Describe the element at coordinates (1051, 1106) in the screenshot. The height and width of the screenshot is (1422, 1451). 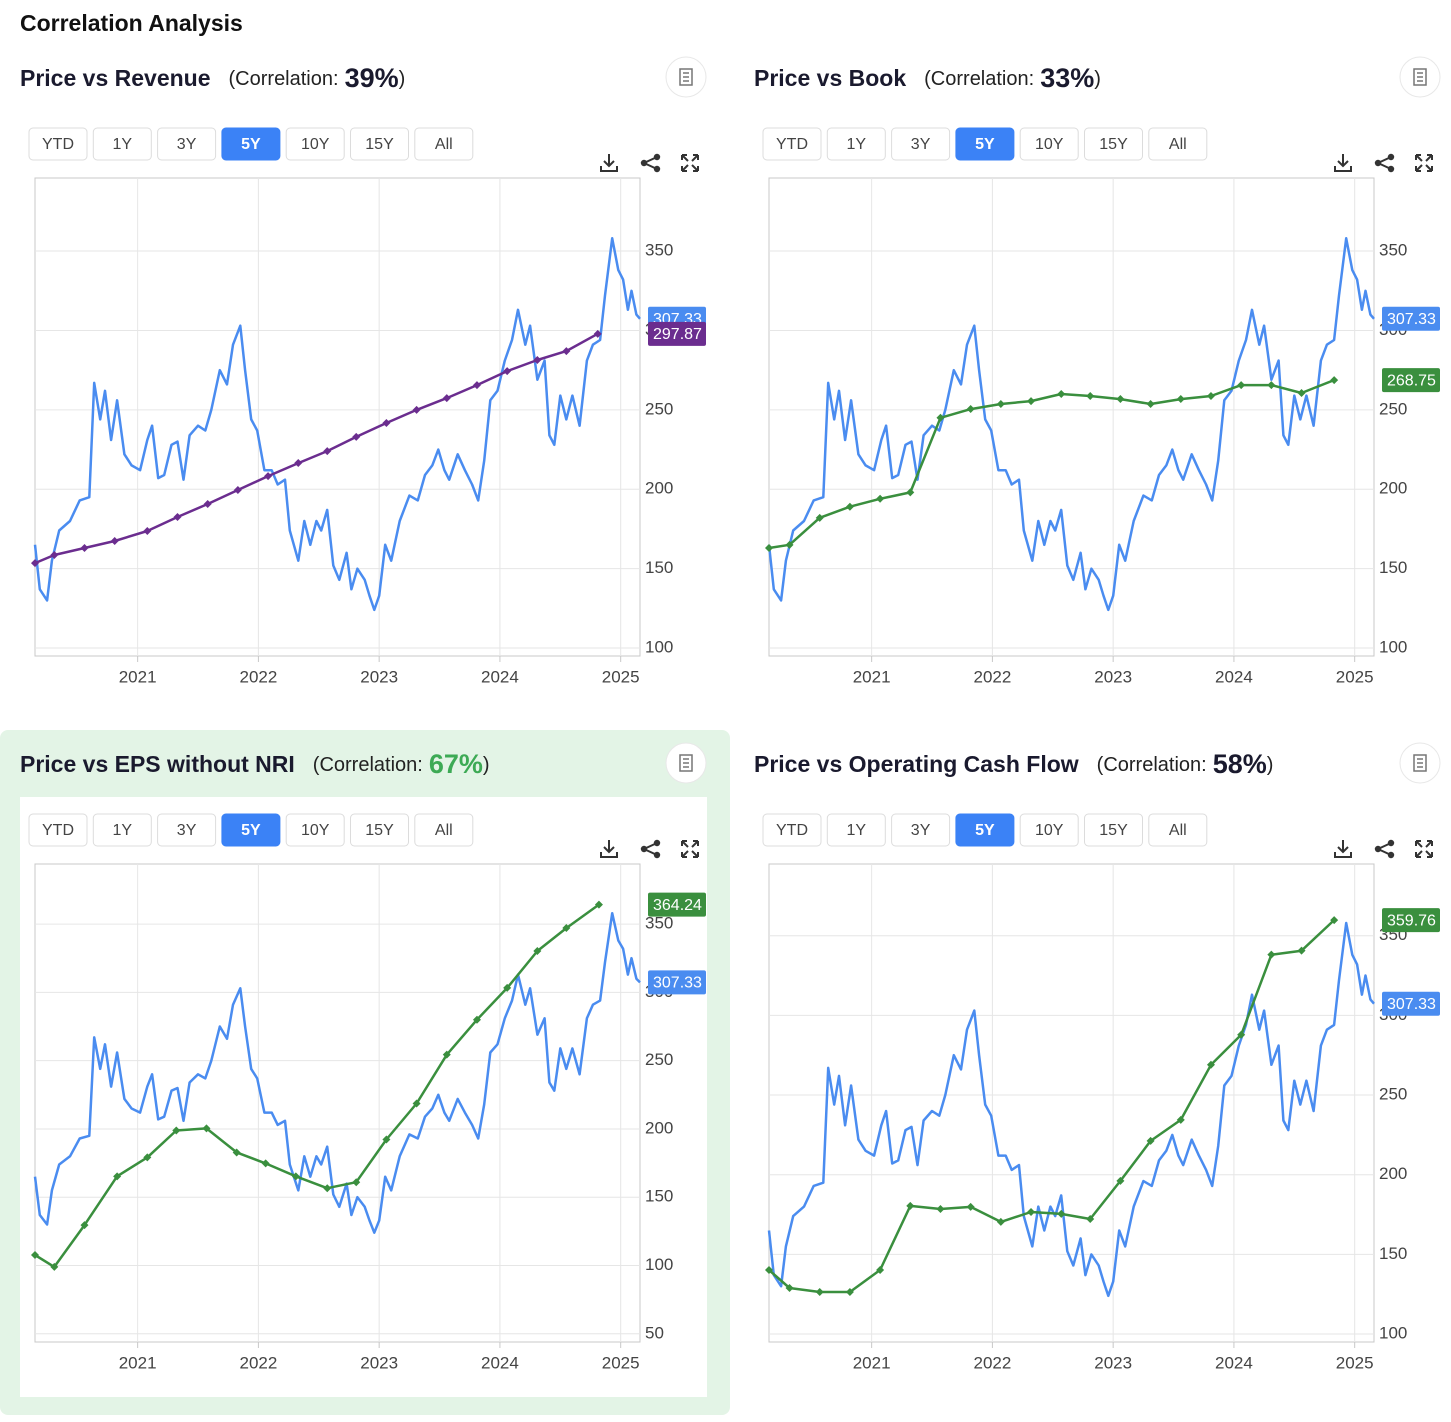
I see `series-line` at that location.